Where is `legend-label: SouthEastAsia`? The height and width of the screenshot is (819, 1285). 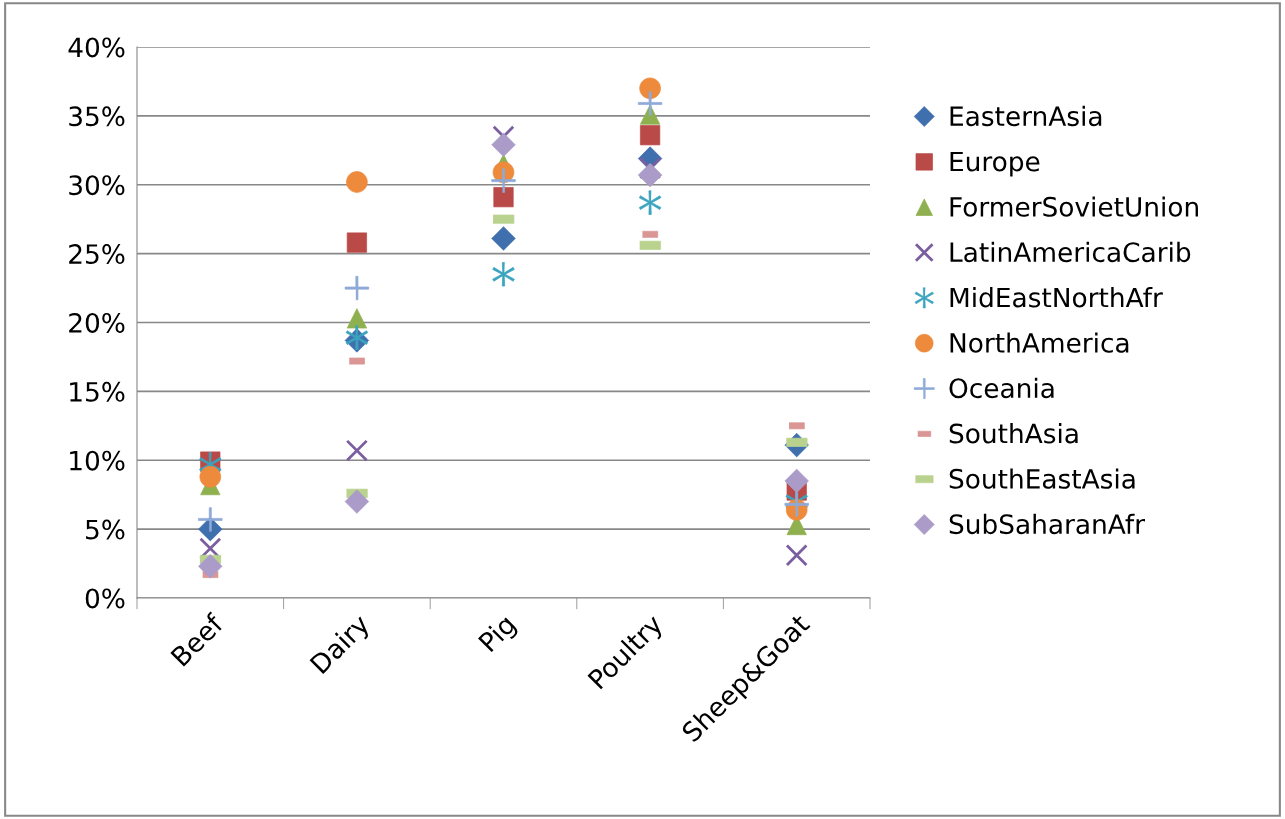
legend-label: SouthEastAsia is located at coordinates (1042, 478).